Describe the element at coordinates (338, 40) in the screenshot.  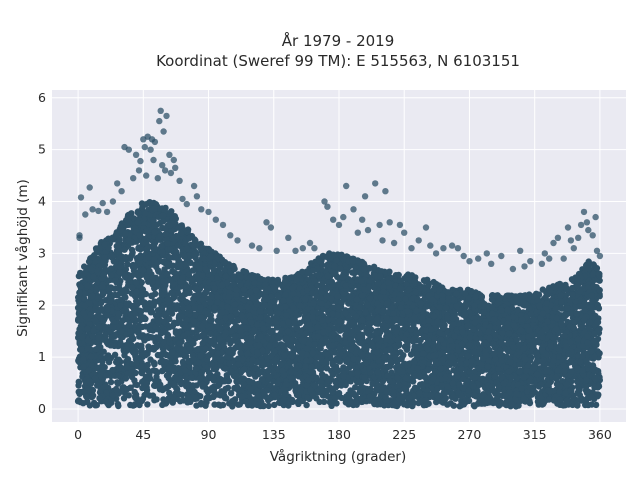
I see `chart-title-line-1: År 1979 - 2019` at that location.